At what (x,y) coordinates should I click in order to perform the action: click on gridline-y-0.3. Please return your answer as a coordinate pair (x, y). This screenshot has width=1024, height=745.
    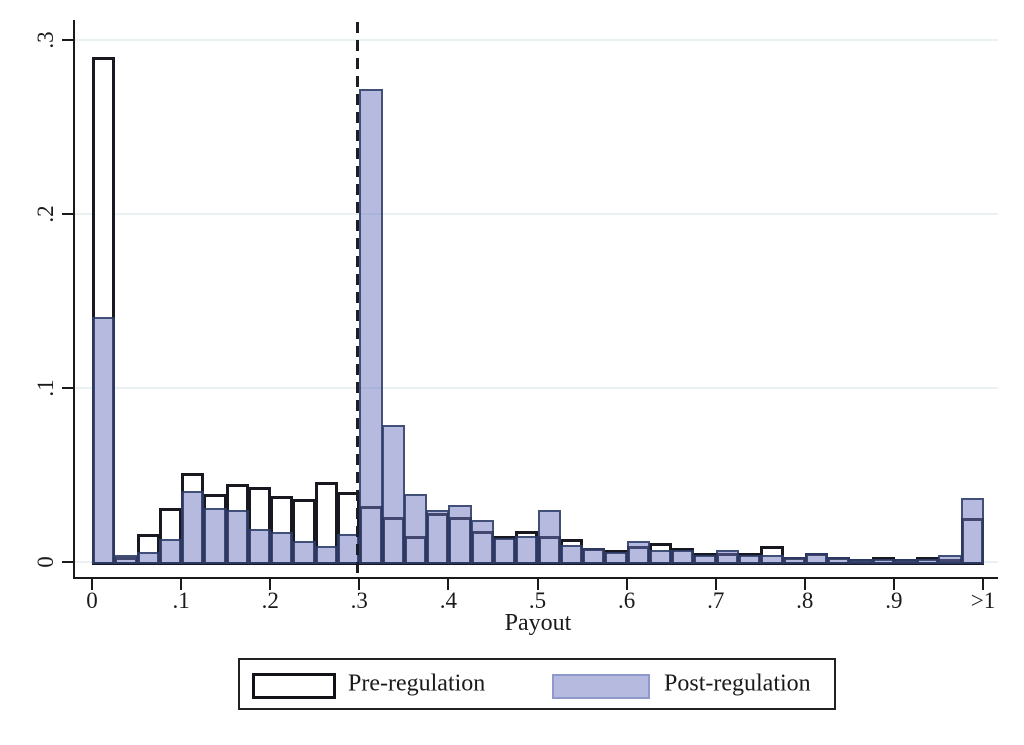
    Looking at the image, I should click on (536, 40).